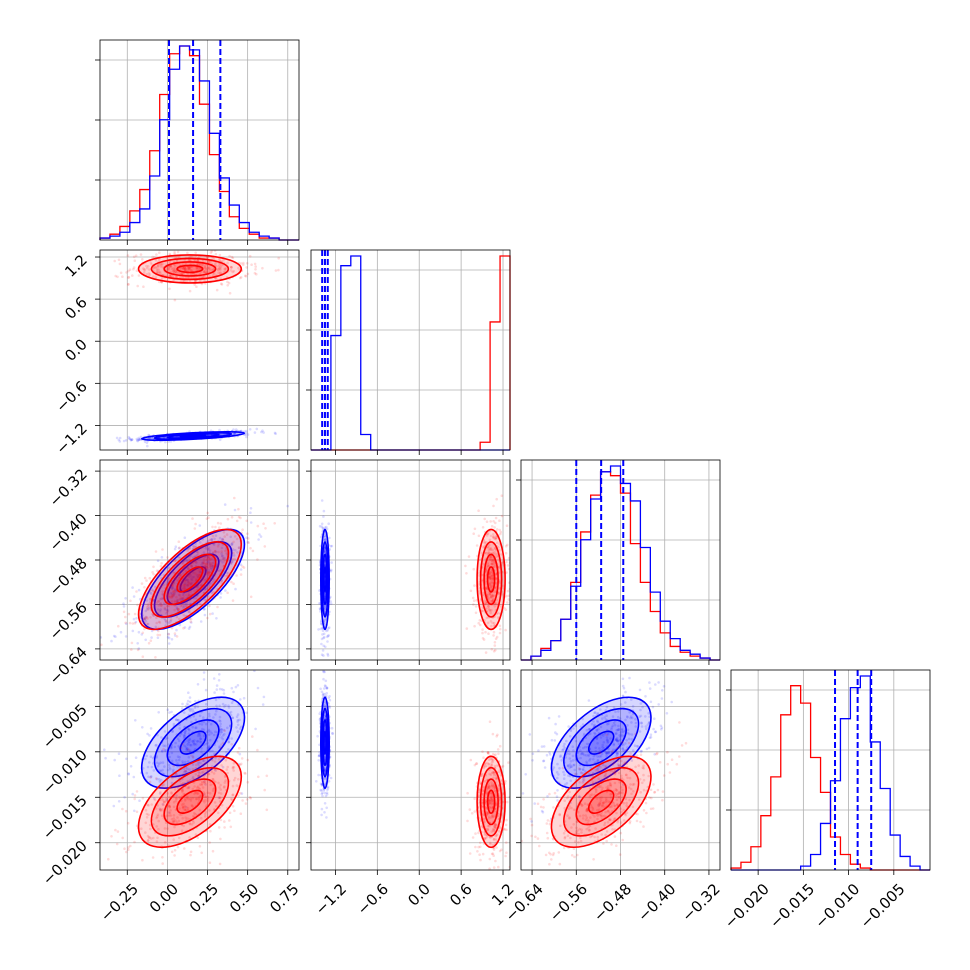  I want to click on contour-line, so click(491, 579).